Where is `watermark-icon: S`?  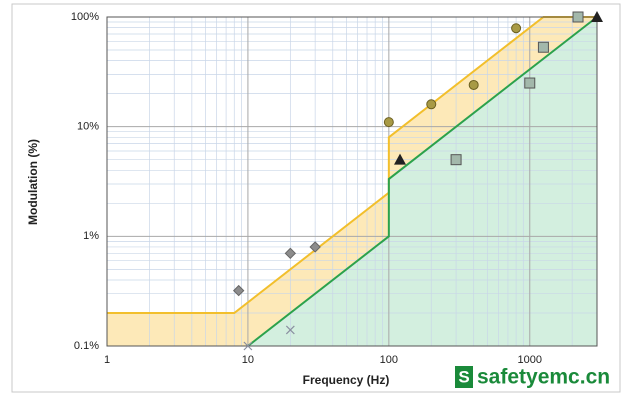
watermark-icon: S is located at coordinates (463, 376).